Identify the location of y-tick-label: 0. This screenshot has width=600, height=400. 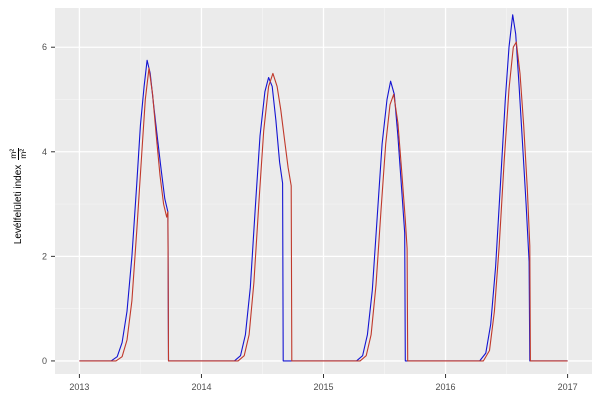
(44, 361).